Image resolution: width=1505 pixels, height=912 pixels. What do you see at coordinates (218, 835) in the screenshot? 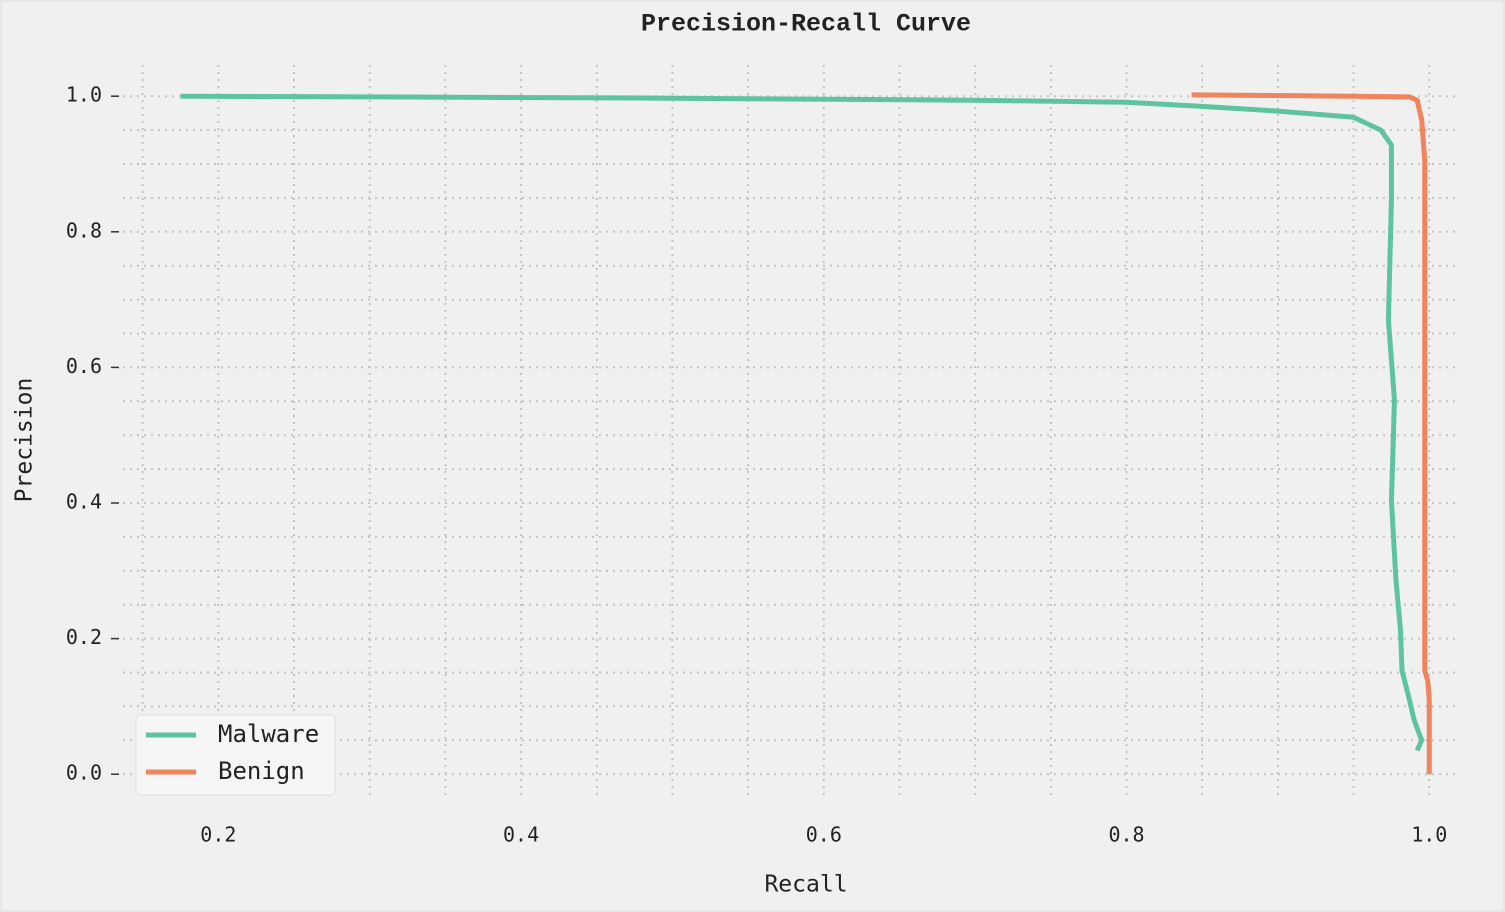
I see `x-tick-label: 0.2` at bounding box center [218, 835].